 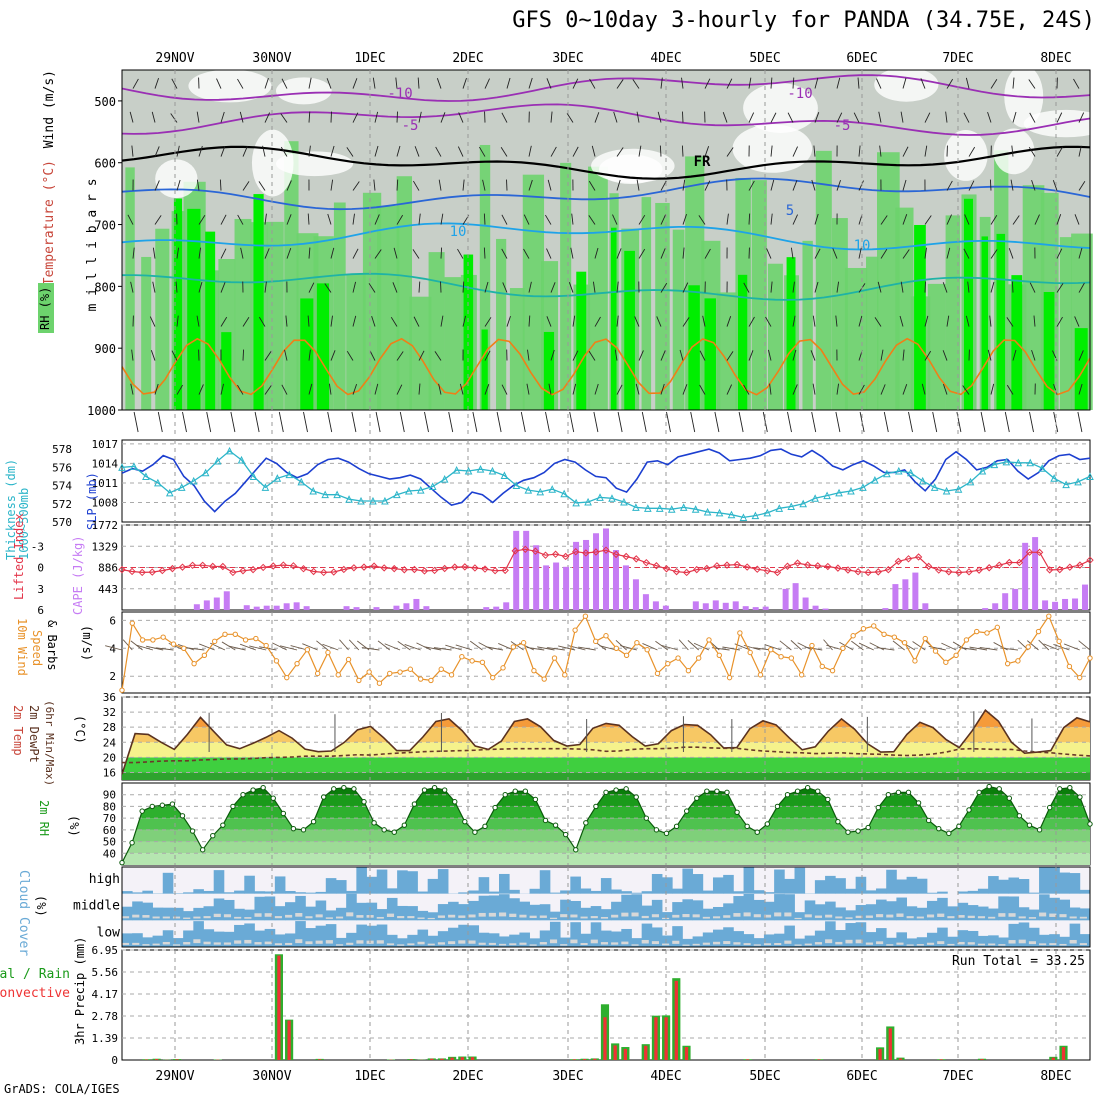 What do you see at coordinates (1055, 58) in the screenshot?
I see `x-tick-top-8DEC: 8DEC` at bounding box center [1055, 58].